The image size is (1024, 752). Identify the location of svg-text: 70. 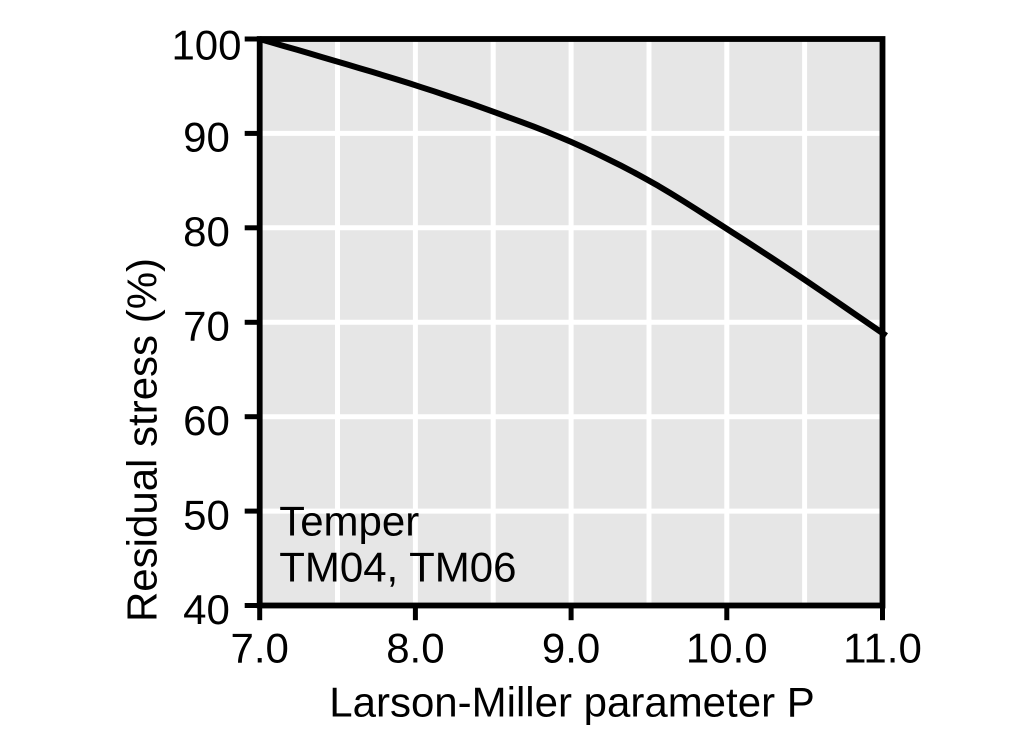
(206, 326).